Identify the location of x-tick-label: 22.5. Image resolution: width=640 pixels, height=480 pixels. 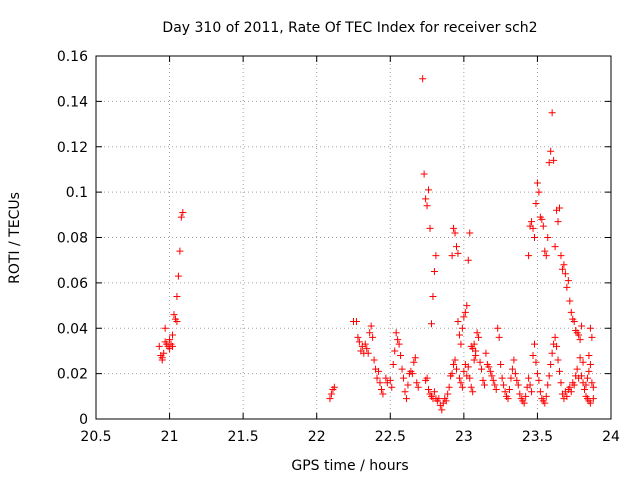
(390, 437).